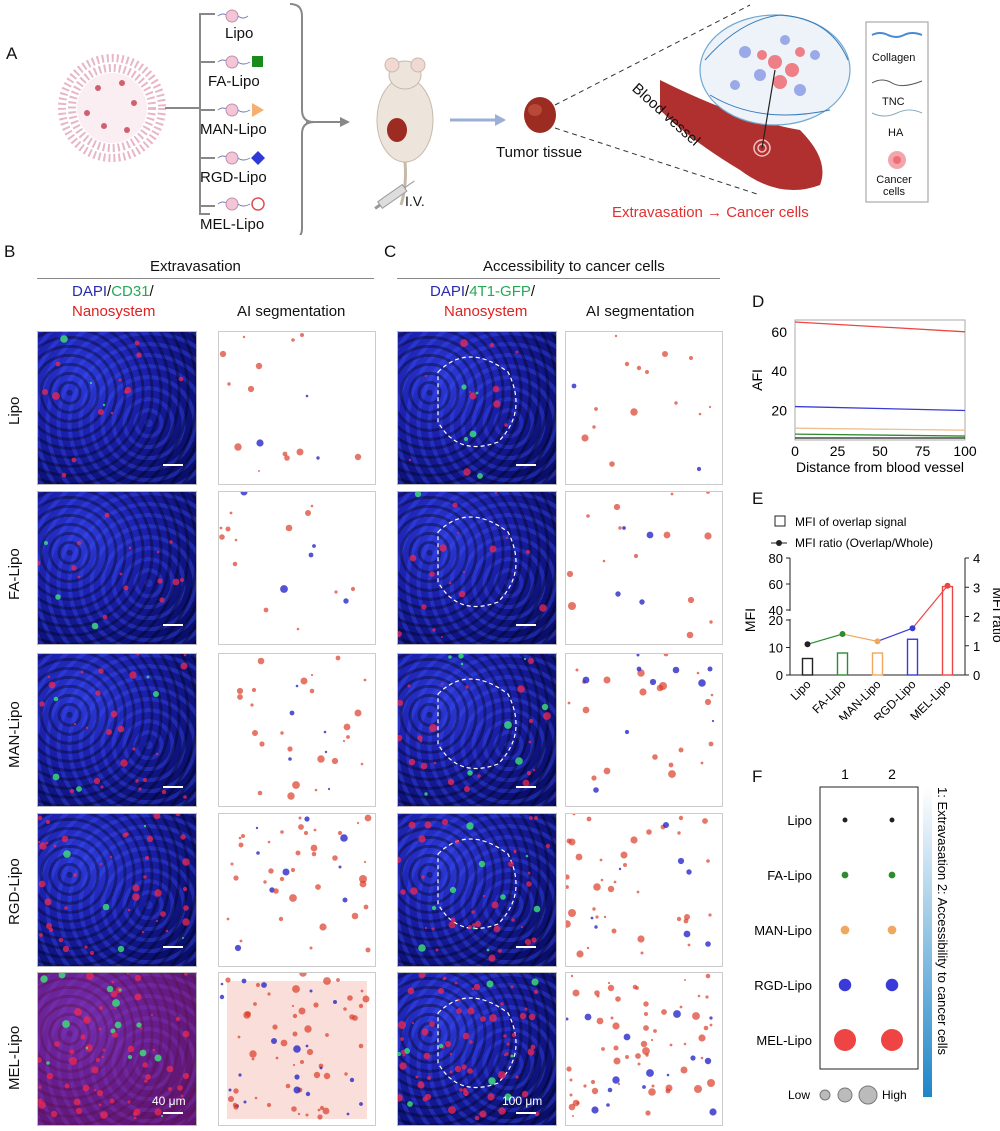 The height and width of the screenshot is (1131, 1000). What do you see at coordinates (976, 646) in the screenshot?
I see `chart-e-y2tick: 1` at bounding box center [976, 646].